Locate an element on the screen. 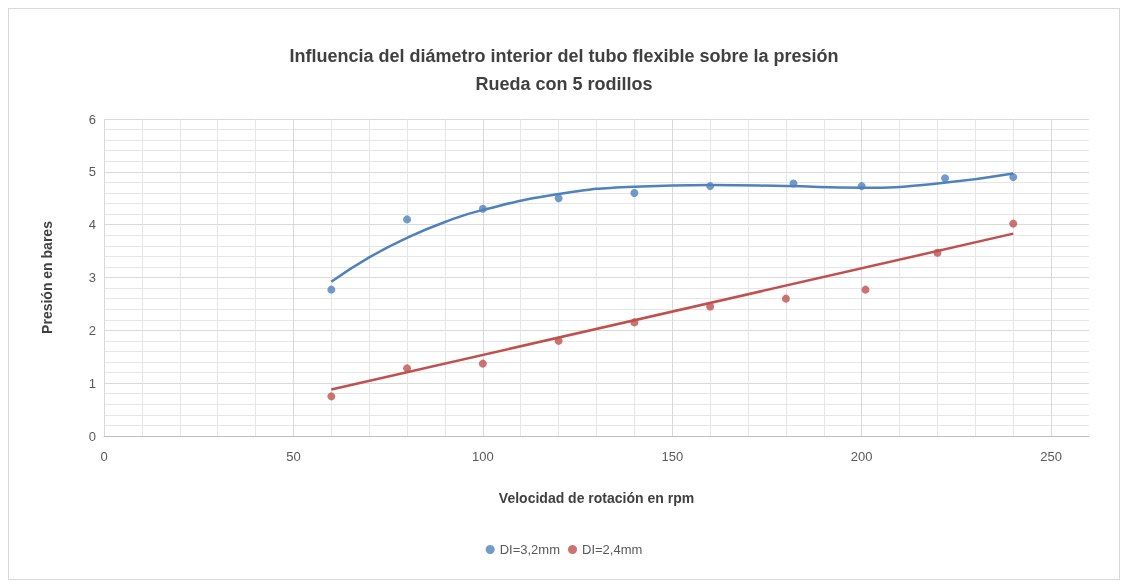 This screenshot has width=1134, height=588. x-tick-label: 100 is located at coordinates (482, 456).